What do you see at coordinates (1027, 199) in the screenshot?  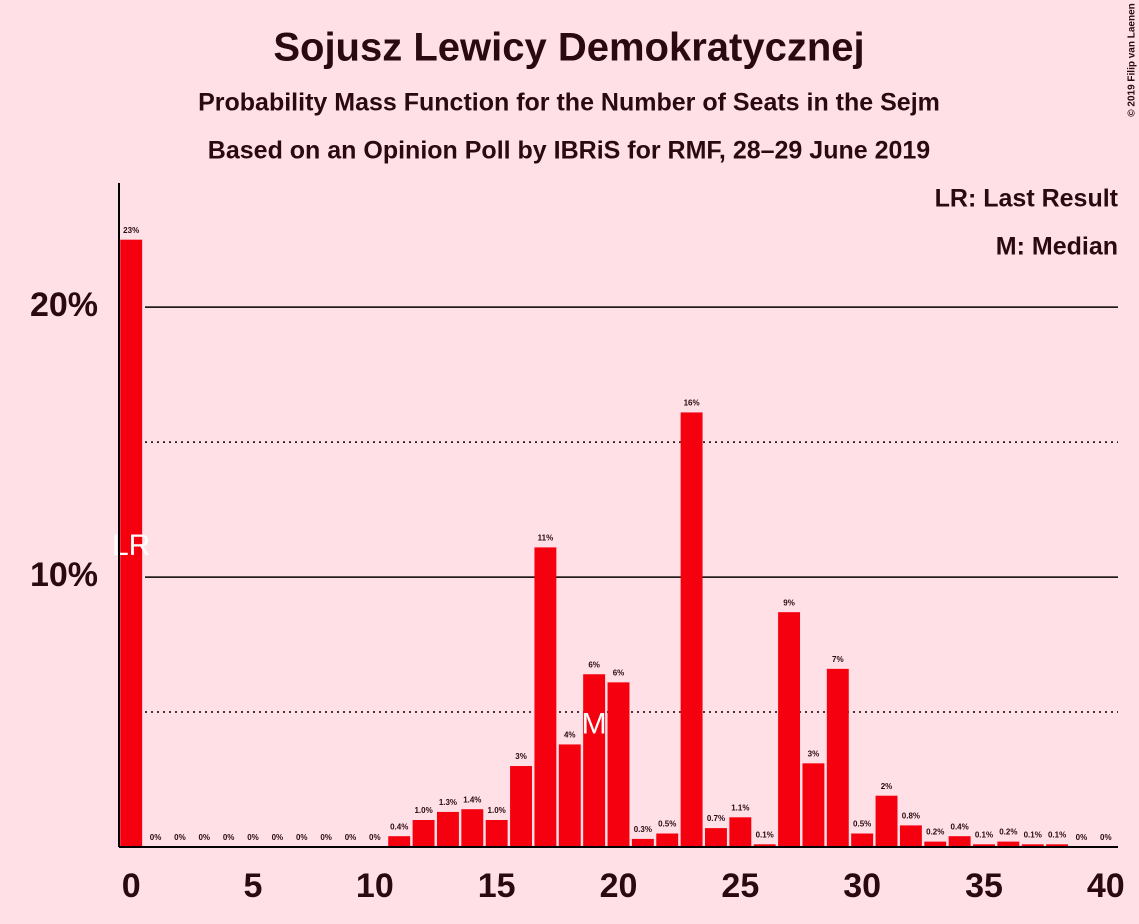 I see `legend-entry: LR: Last Result` at bounding box center [1027, 199].